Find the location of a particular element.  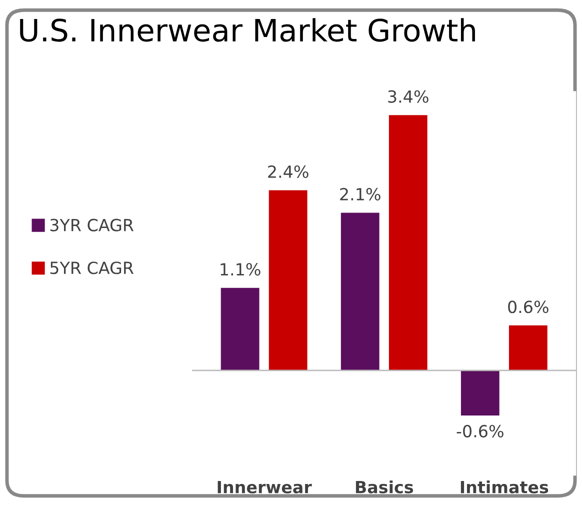

x-tick-label: Basics is located at coordinates (385, 487).